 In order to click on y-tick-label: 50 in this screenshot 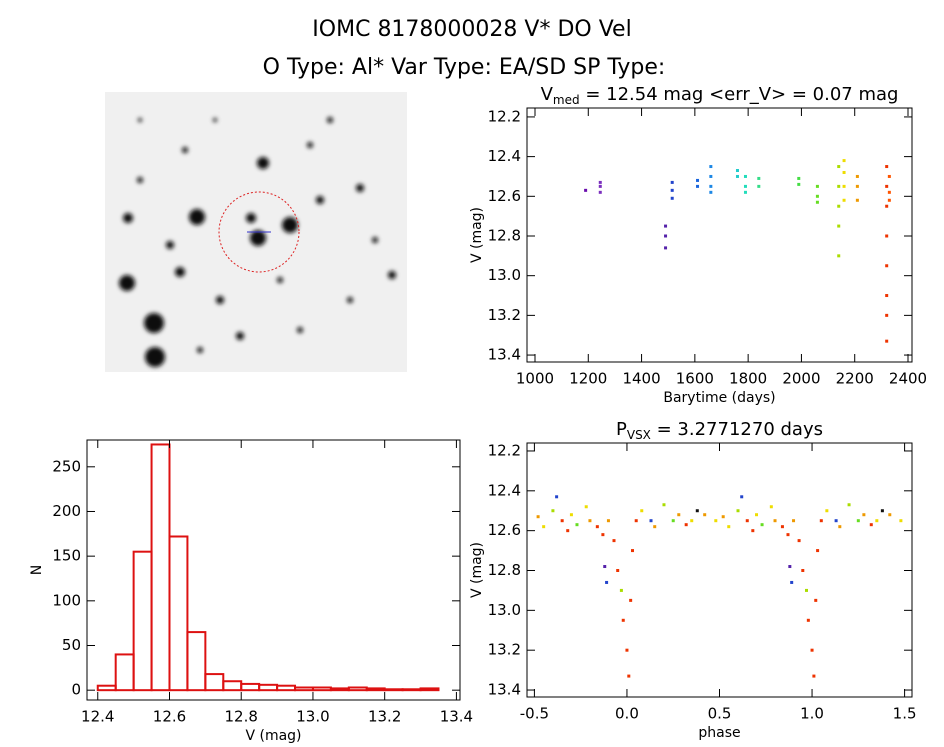, I will do `click(71, 645)`.